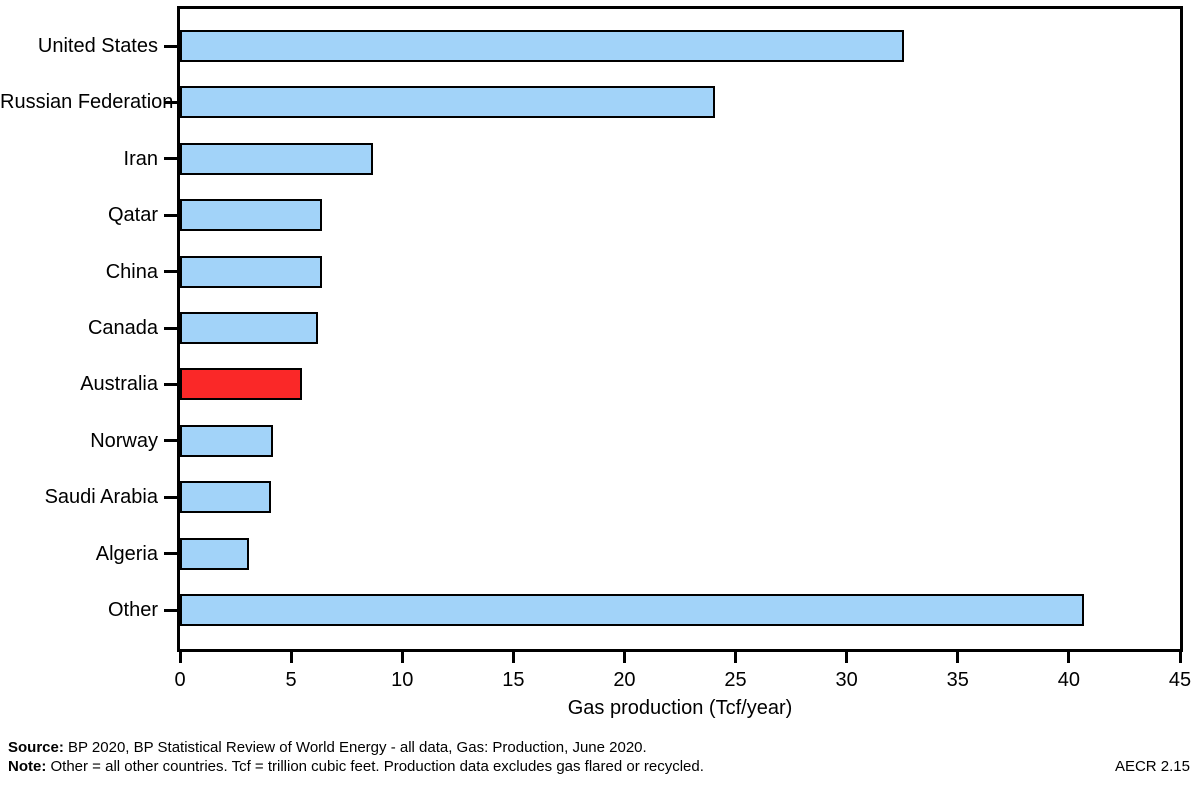 This screenshot has height=785, width=1200. I want to click on bar-united-states, so click(542, 46).